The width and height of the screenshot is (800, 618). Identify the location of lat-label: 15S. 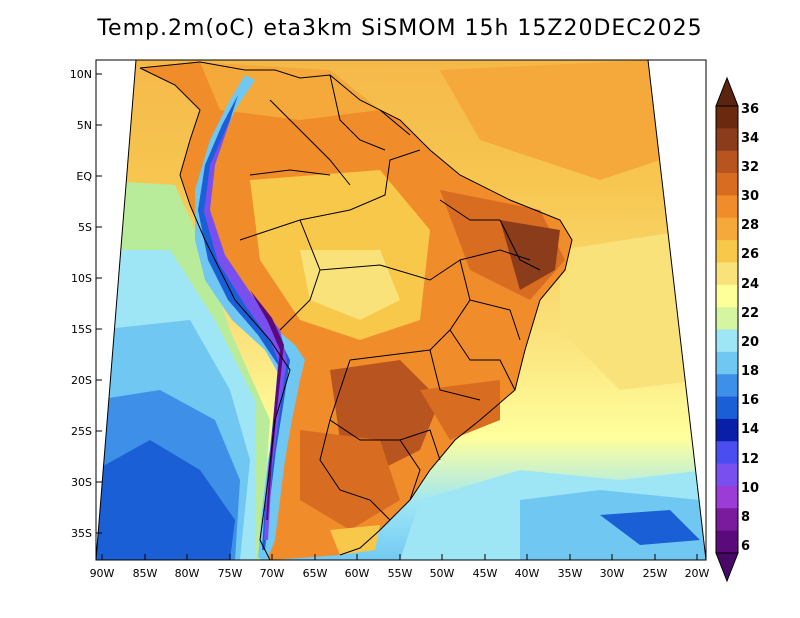
(81, 329).